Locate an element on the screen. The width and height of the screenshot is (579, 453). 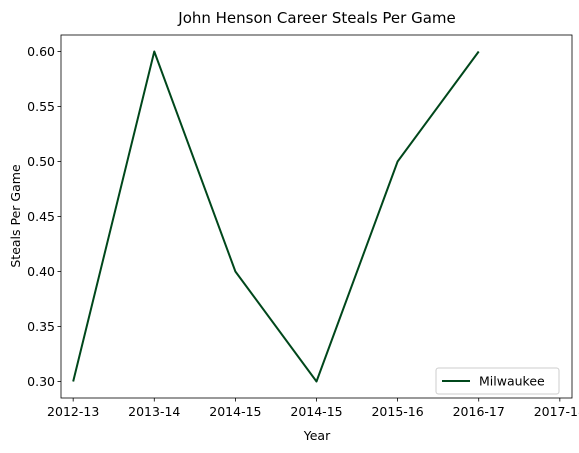
y-tick-label-3: 0.45 is located at coordinates (41, 216).